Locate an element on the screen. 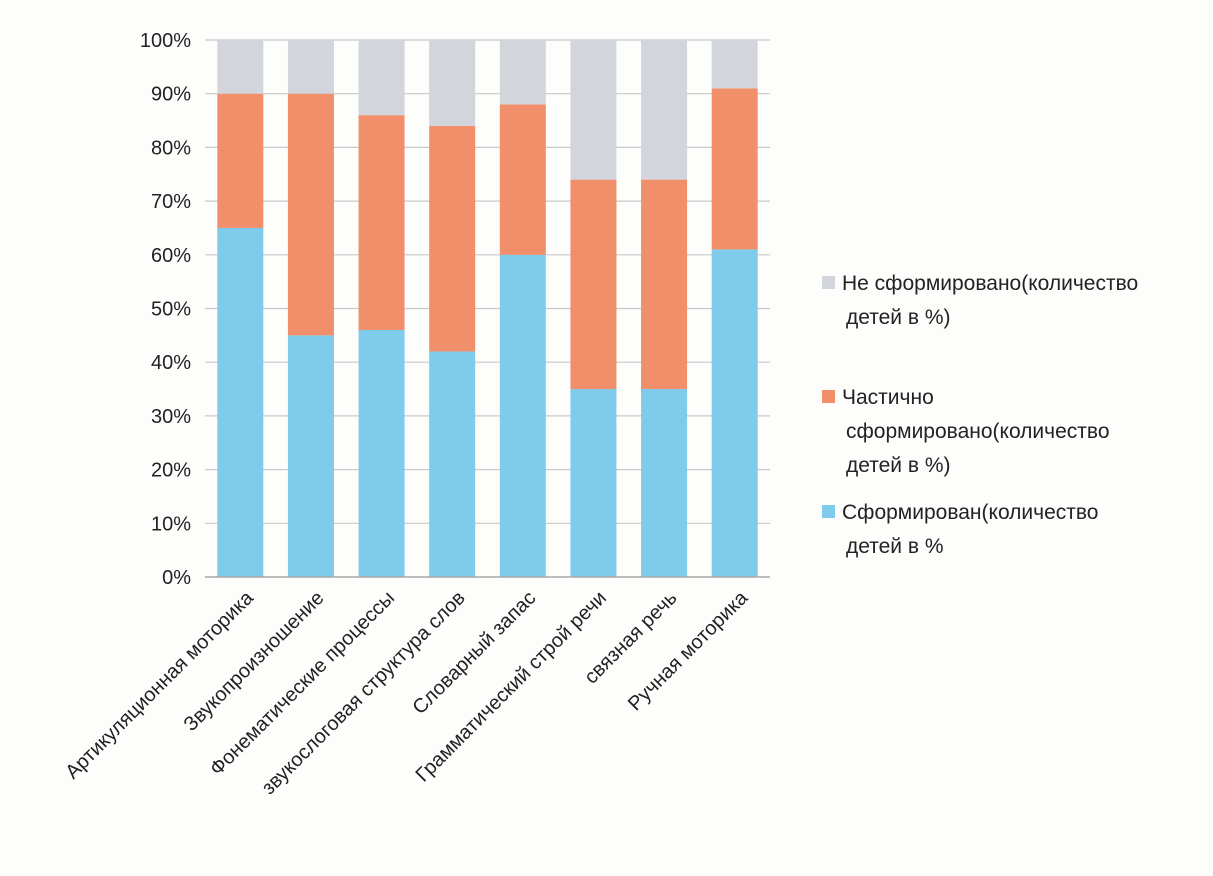 Image resolution: width=1213 pixels, height=876 pixels. y-tick-label: 60% is located at coordinates (171, 256).